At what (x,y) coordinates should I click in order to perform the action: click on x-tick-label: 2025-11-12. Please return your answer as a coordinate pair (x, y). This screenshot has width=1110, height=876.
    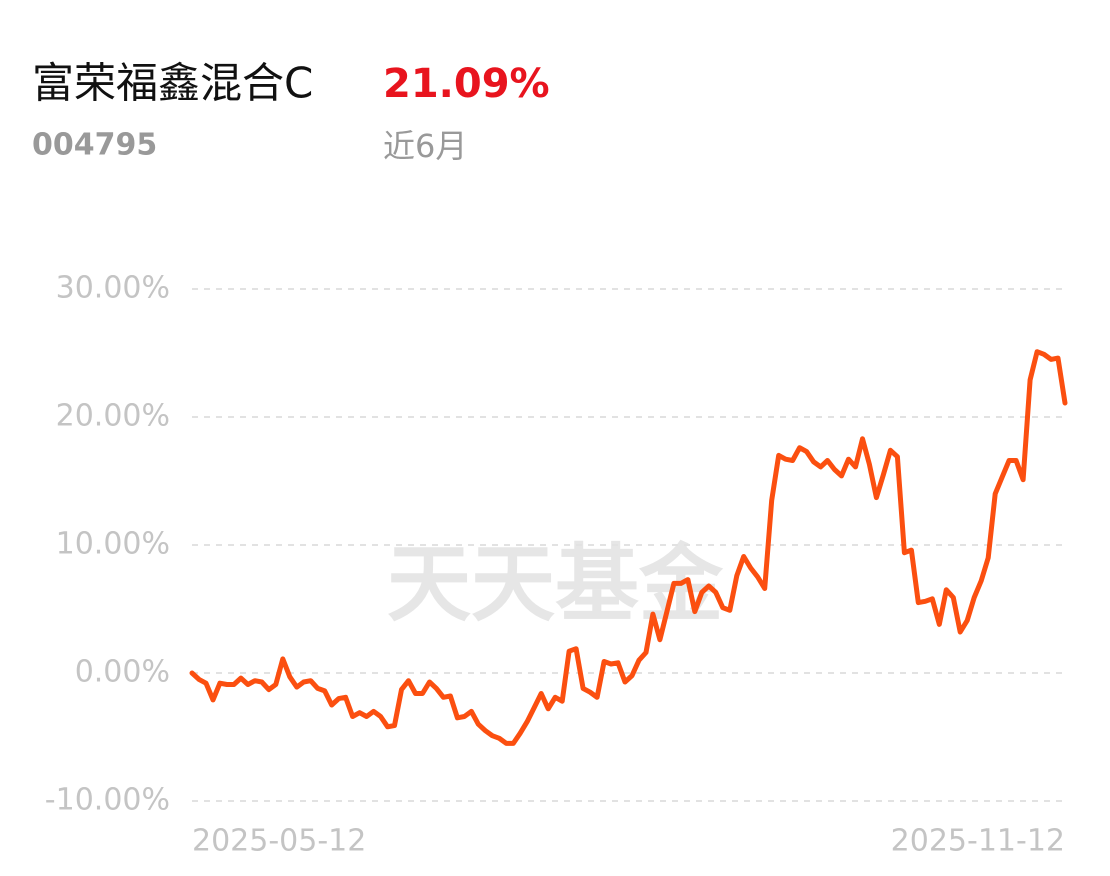
    Looking at the image, I should click on (978, 841).